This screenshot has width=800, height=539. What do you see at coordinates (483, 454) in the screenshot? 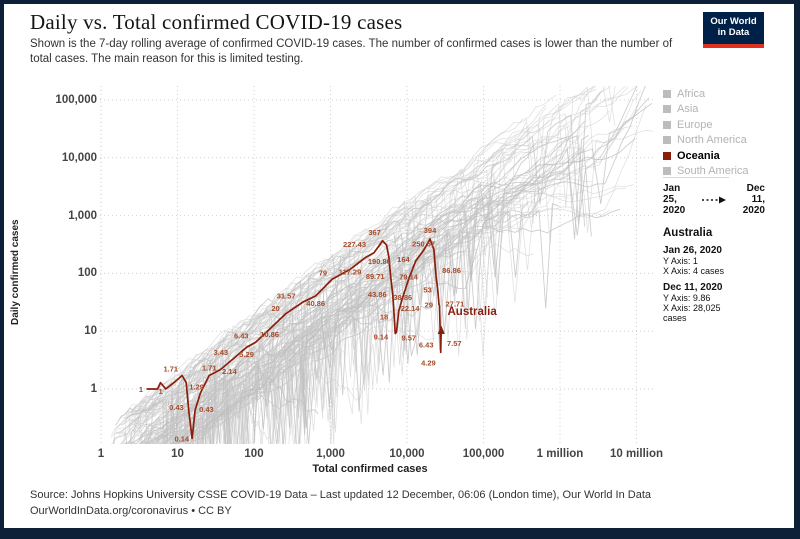
I see `x-tick-label: 100,000` at bounding box center [483, 454].